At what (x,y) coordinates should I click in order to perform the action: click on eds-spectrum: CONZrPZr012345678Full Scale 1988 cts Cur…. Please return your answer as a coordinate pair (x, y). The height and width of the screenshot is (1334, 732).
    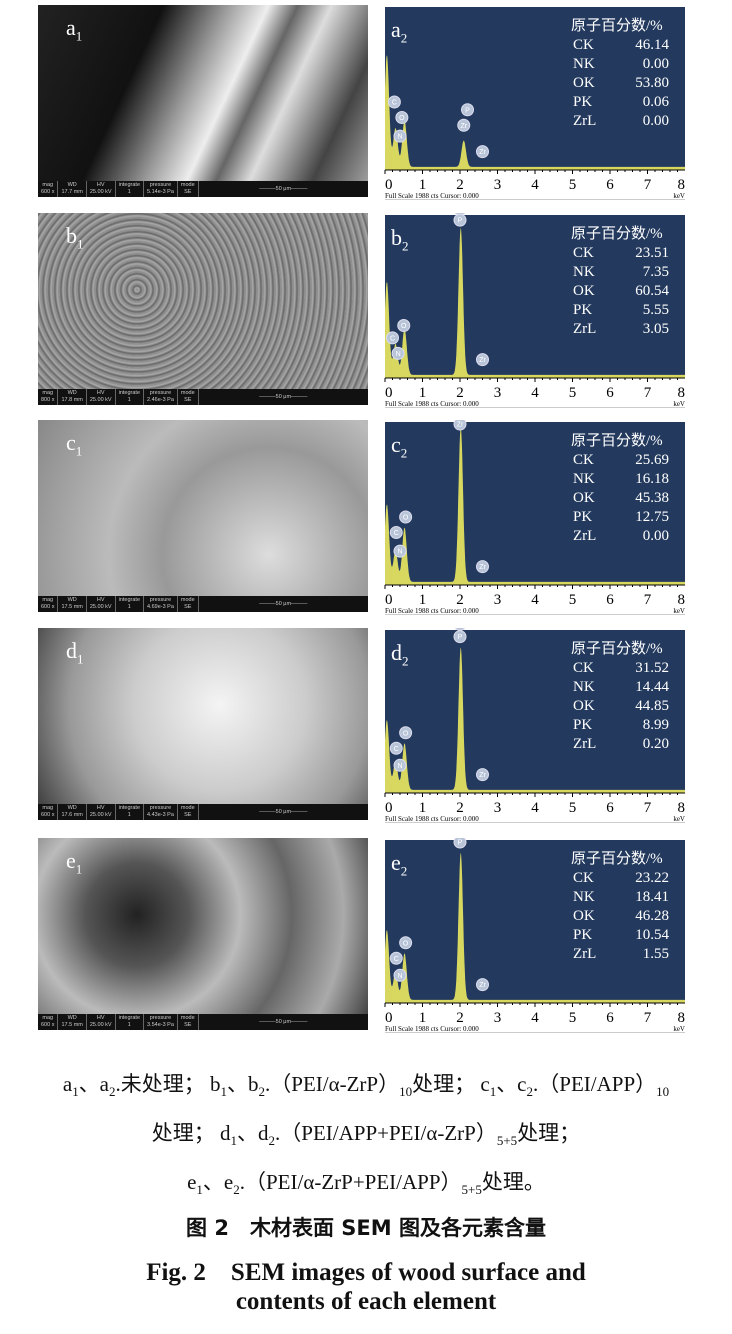
    Looking at the image, I should click on (535, 305).